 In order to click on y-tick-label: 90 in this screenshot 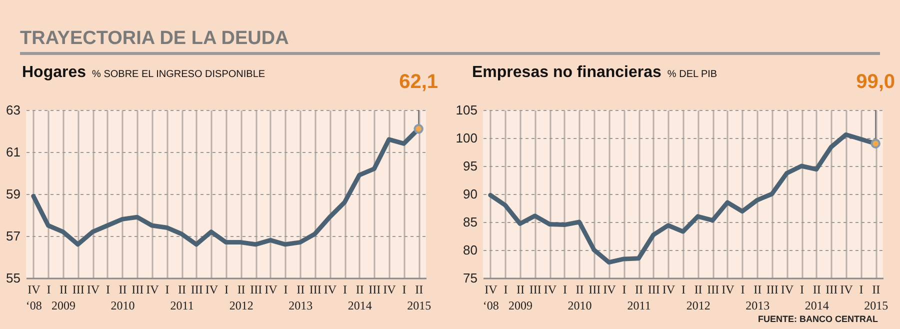, I will do `click(470, 194)`.